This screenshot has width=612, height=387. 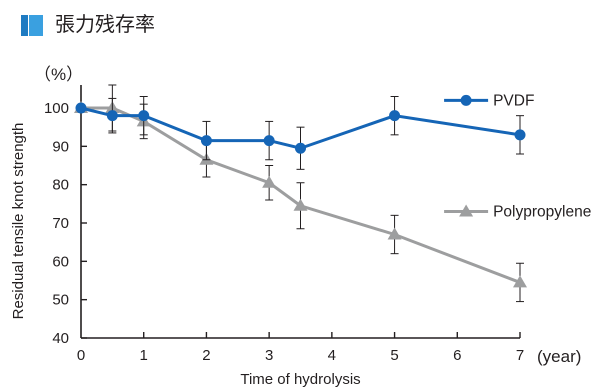 I want to click on x-tick-label: 3, so click(x=269, y=355).